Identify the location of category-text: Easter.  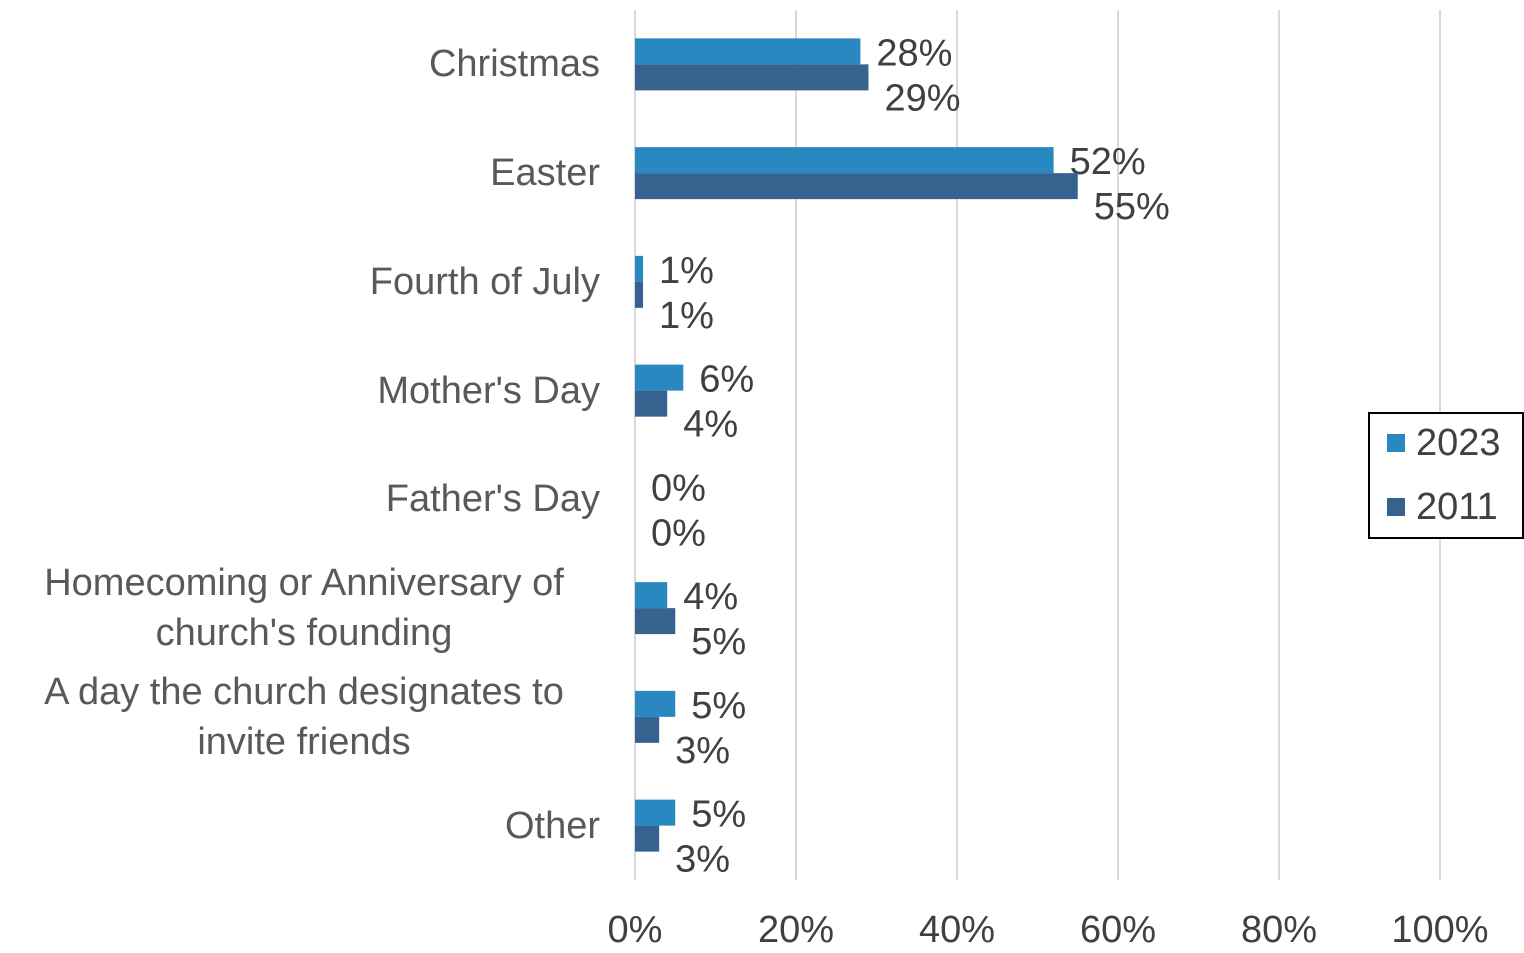
(545, 173).